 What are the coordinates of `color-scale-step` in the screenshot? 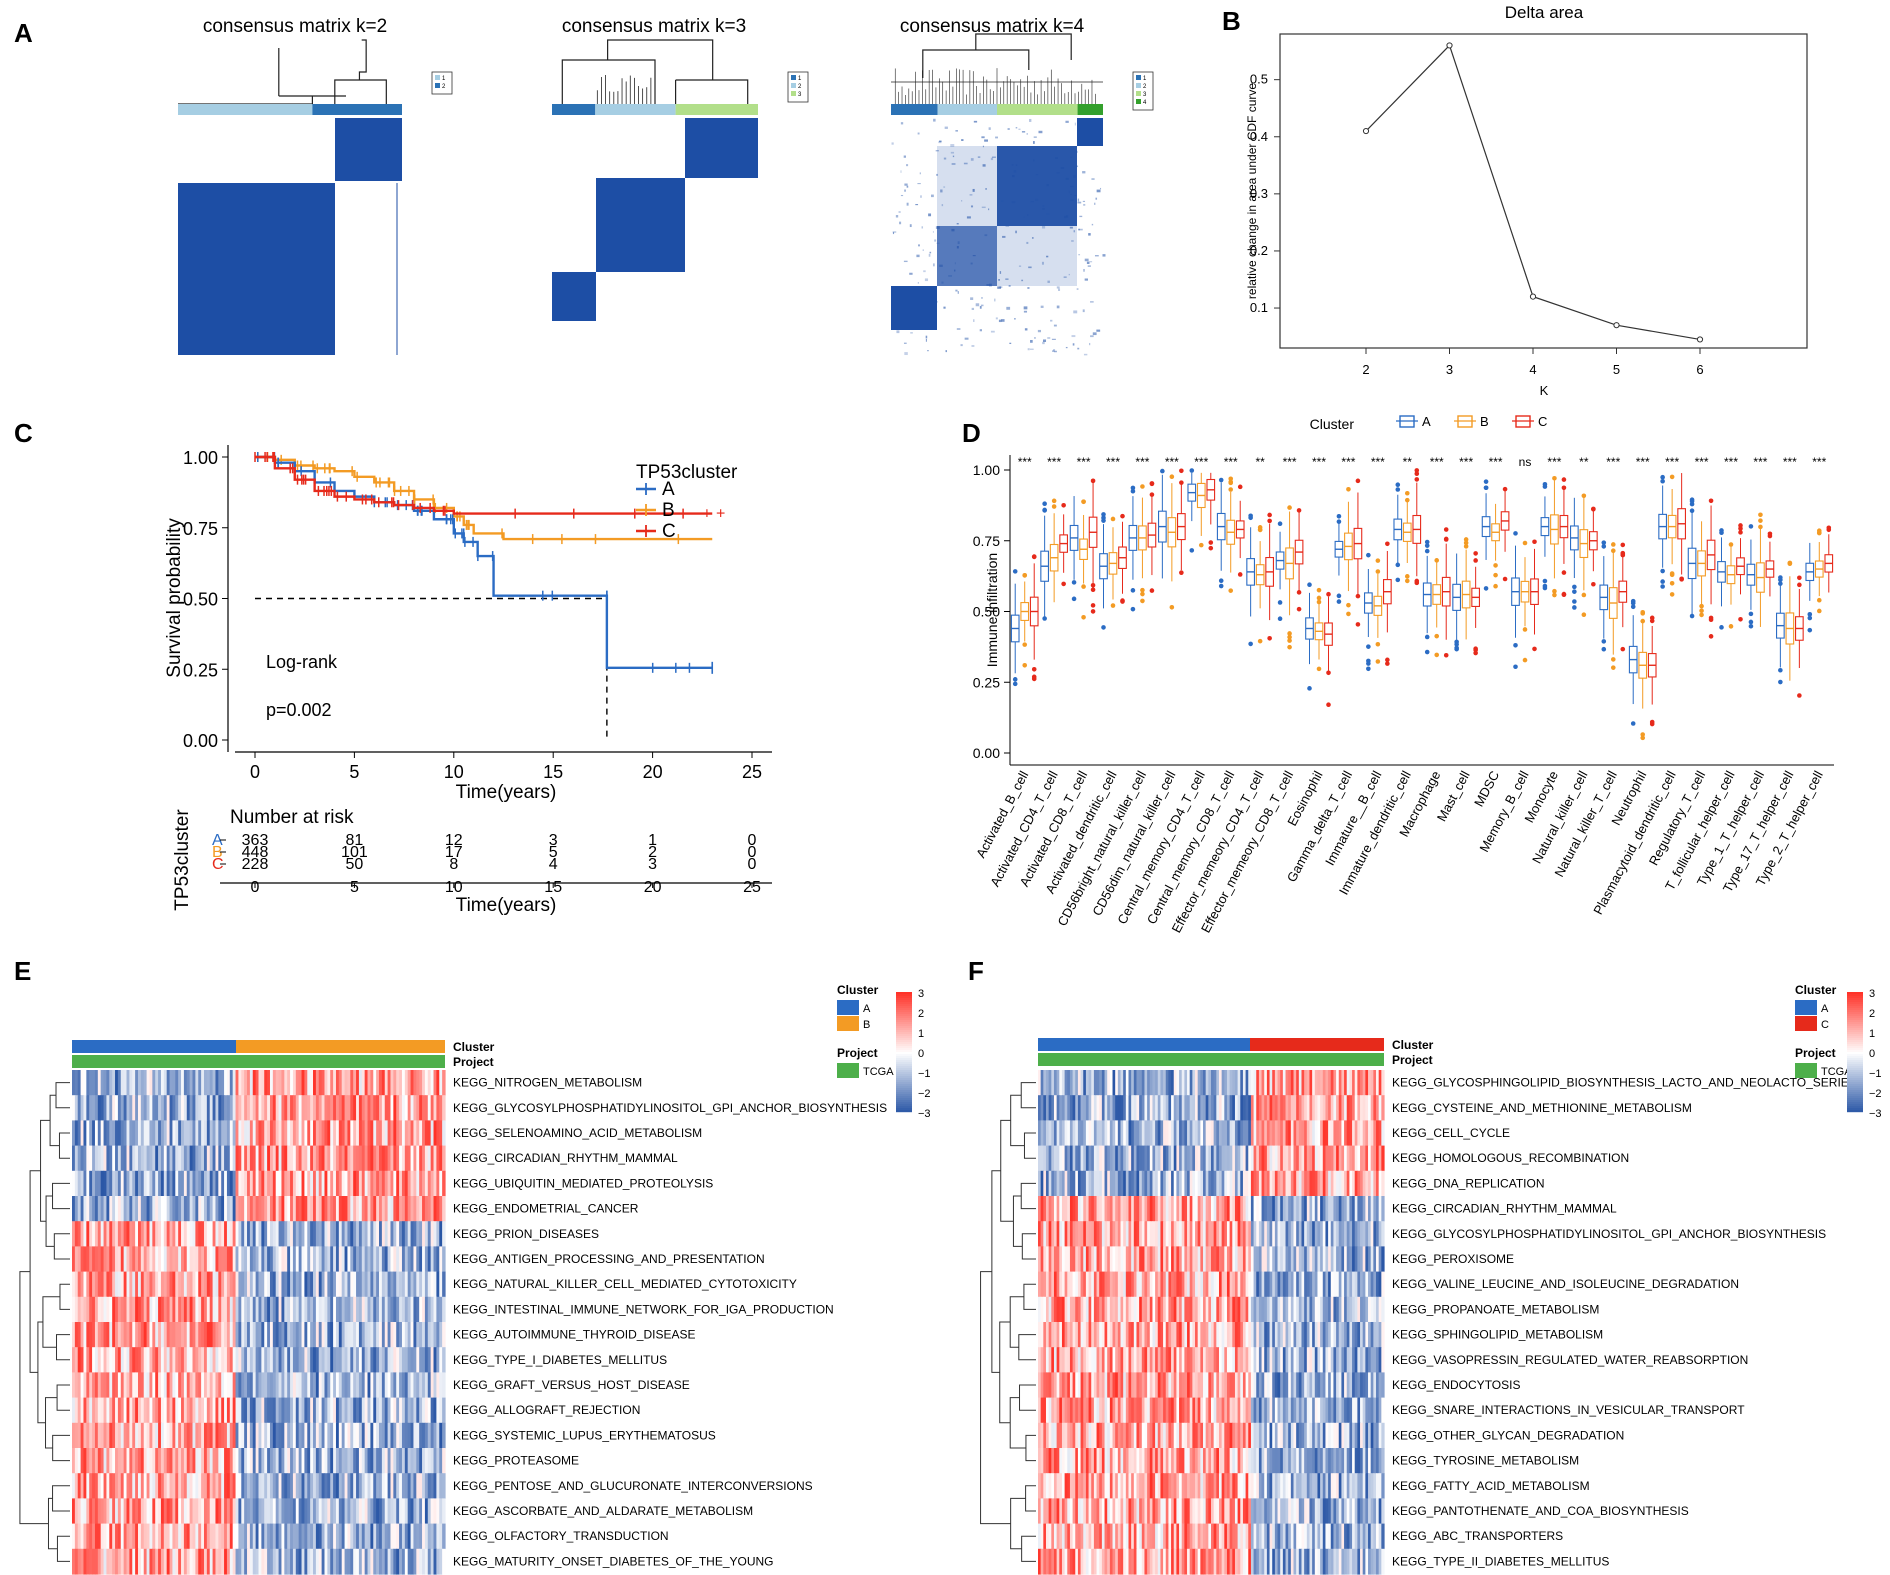 It's located at (904, 1105).